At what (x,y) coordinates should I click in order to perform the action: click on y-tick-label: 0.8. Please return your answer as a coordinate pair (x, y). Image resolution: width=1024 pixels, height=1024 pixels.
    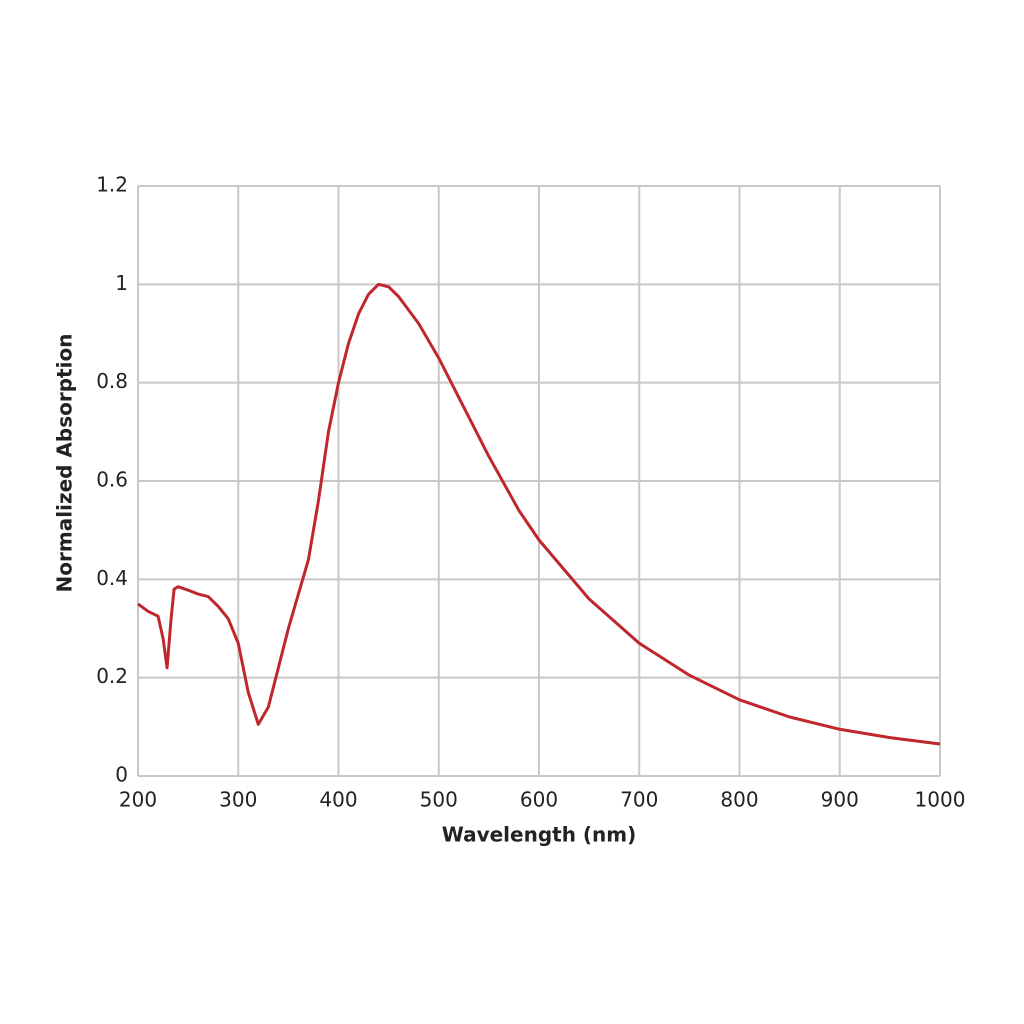
    Looking at the image, I should click on (112, 381).